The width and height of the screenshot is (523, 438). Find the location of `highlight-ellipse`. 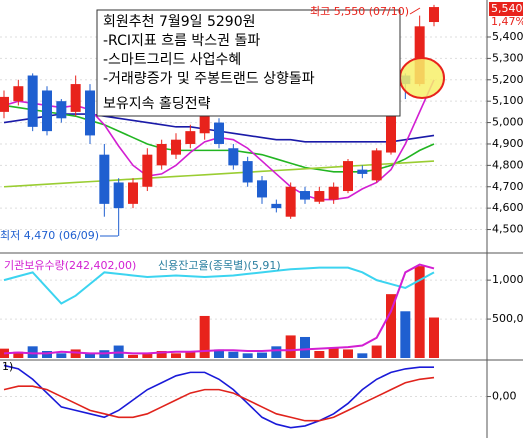

highlight-ellipse is located at coordinates (422, 78).